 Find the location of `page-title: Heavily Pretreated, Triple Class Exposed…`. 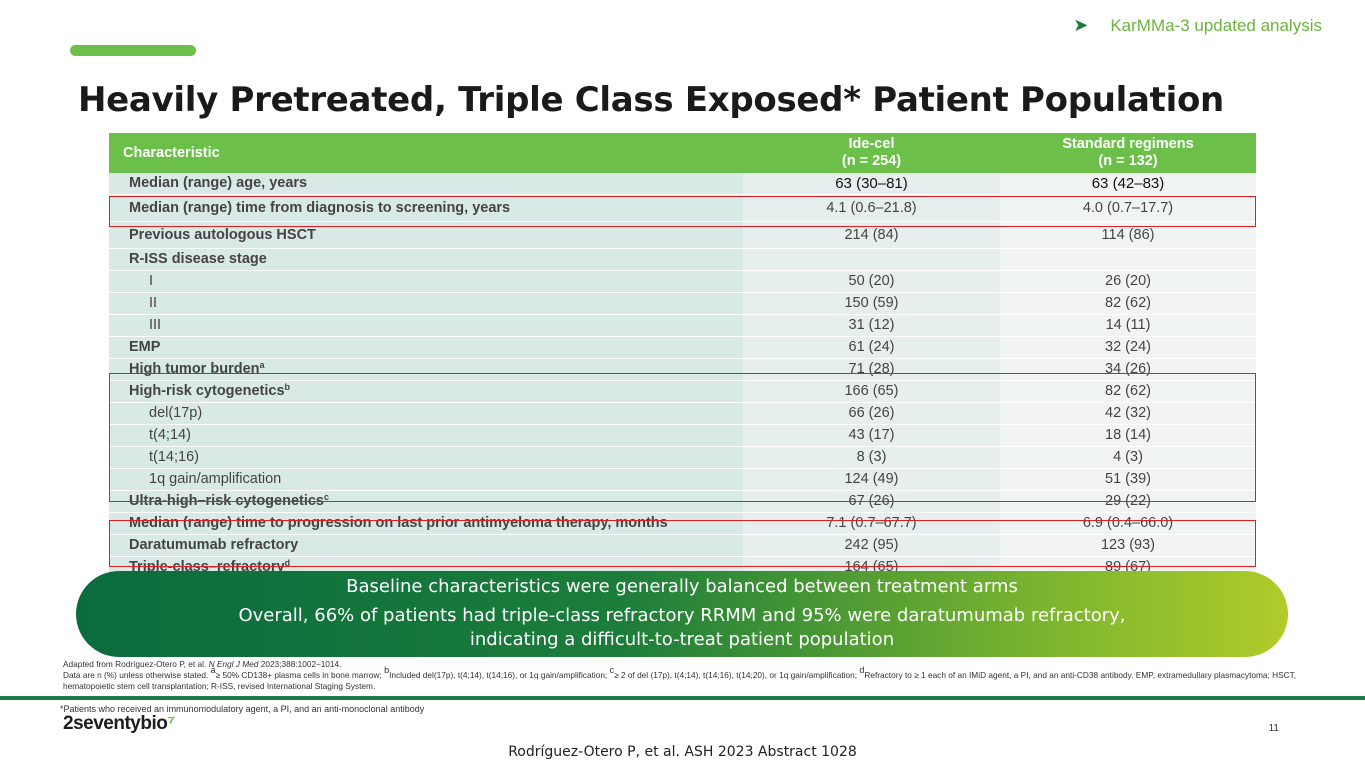

page-title: Heavily Pretreated, Triple Class Exposed… is located at coordinates (651, 100).